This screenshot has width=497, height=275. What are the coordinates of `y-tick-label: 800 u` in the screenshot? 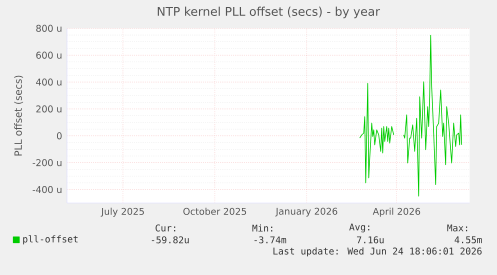 It's located at (49, 28).